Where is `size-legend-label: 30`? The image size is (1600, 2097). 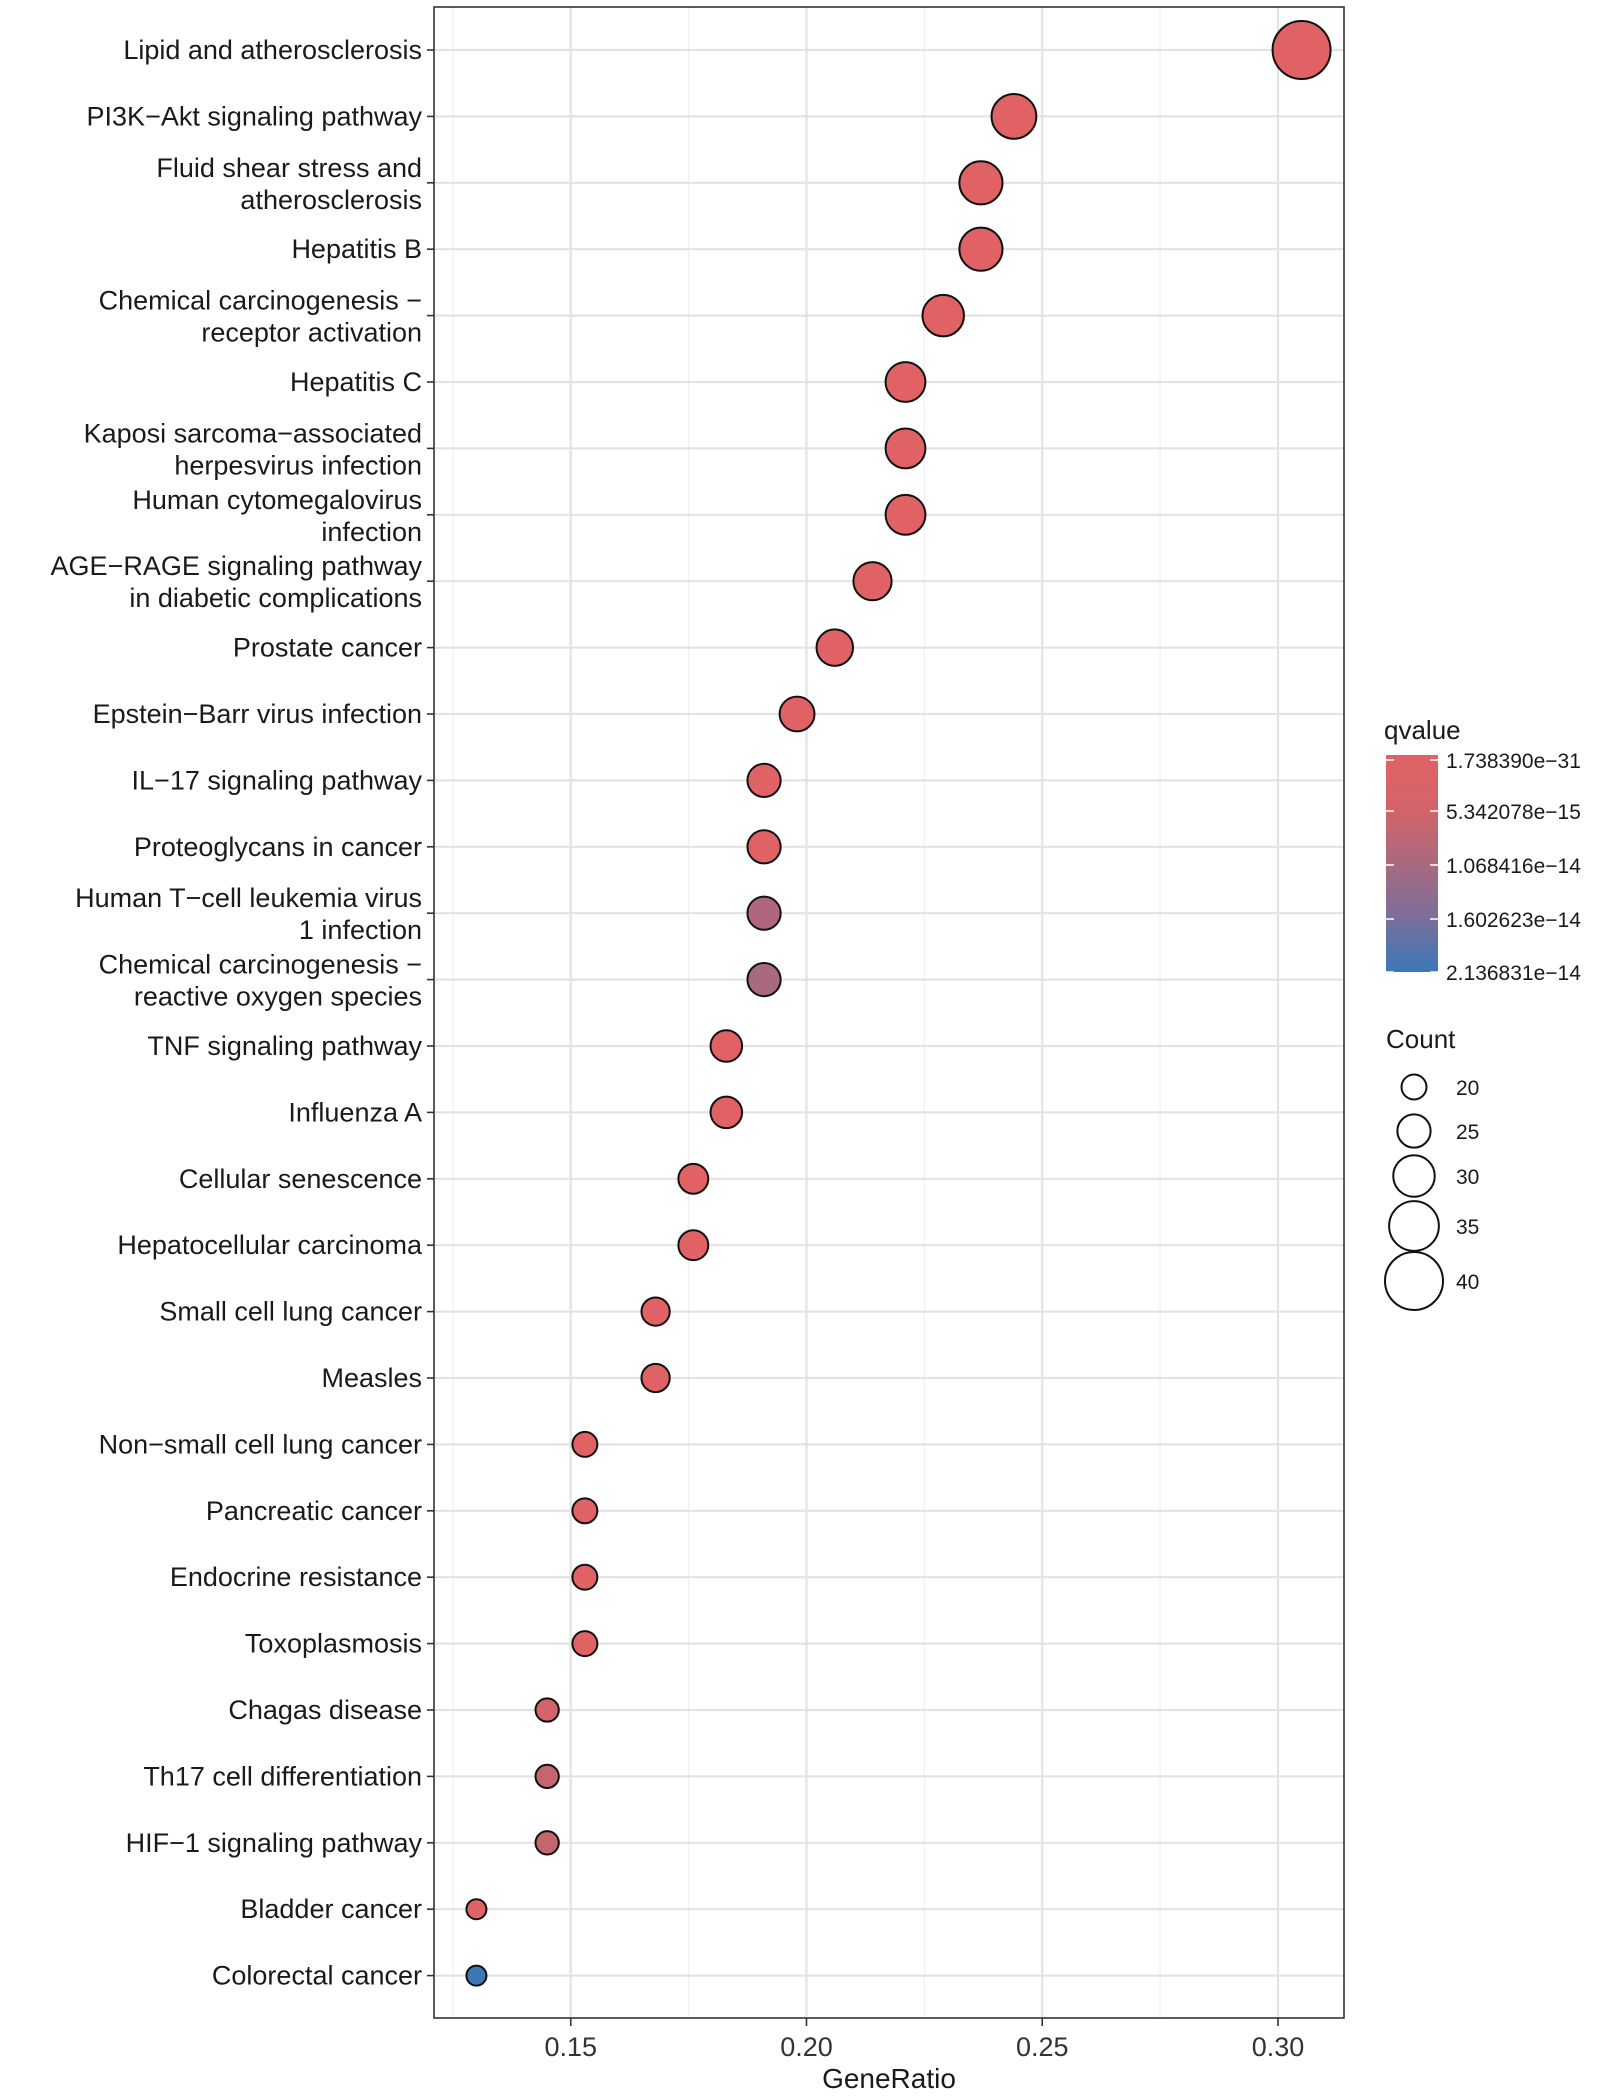
size-legend-label: 30 is located at coordinates (1467, 1177).